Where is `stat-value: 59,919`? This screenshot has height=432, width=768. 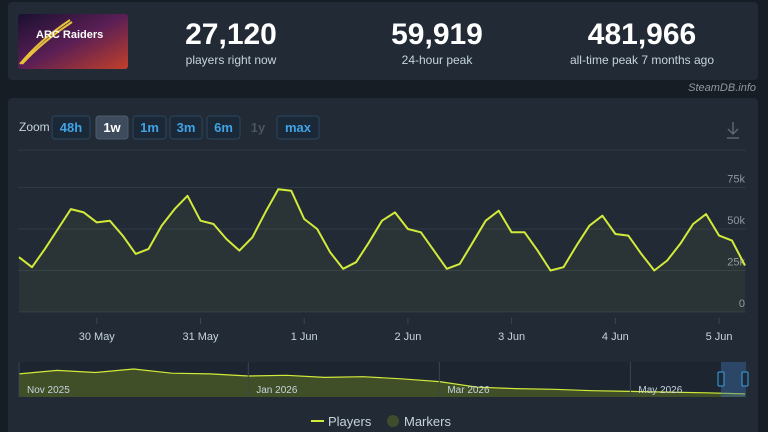 stat-value: 59,919 is located at coordinates (437, 34).